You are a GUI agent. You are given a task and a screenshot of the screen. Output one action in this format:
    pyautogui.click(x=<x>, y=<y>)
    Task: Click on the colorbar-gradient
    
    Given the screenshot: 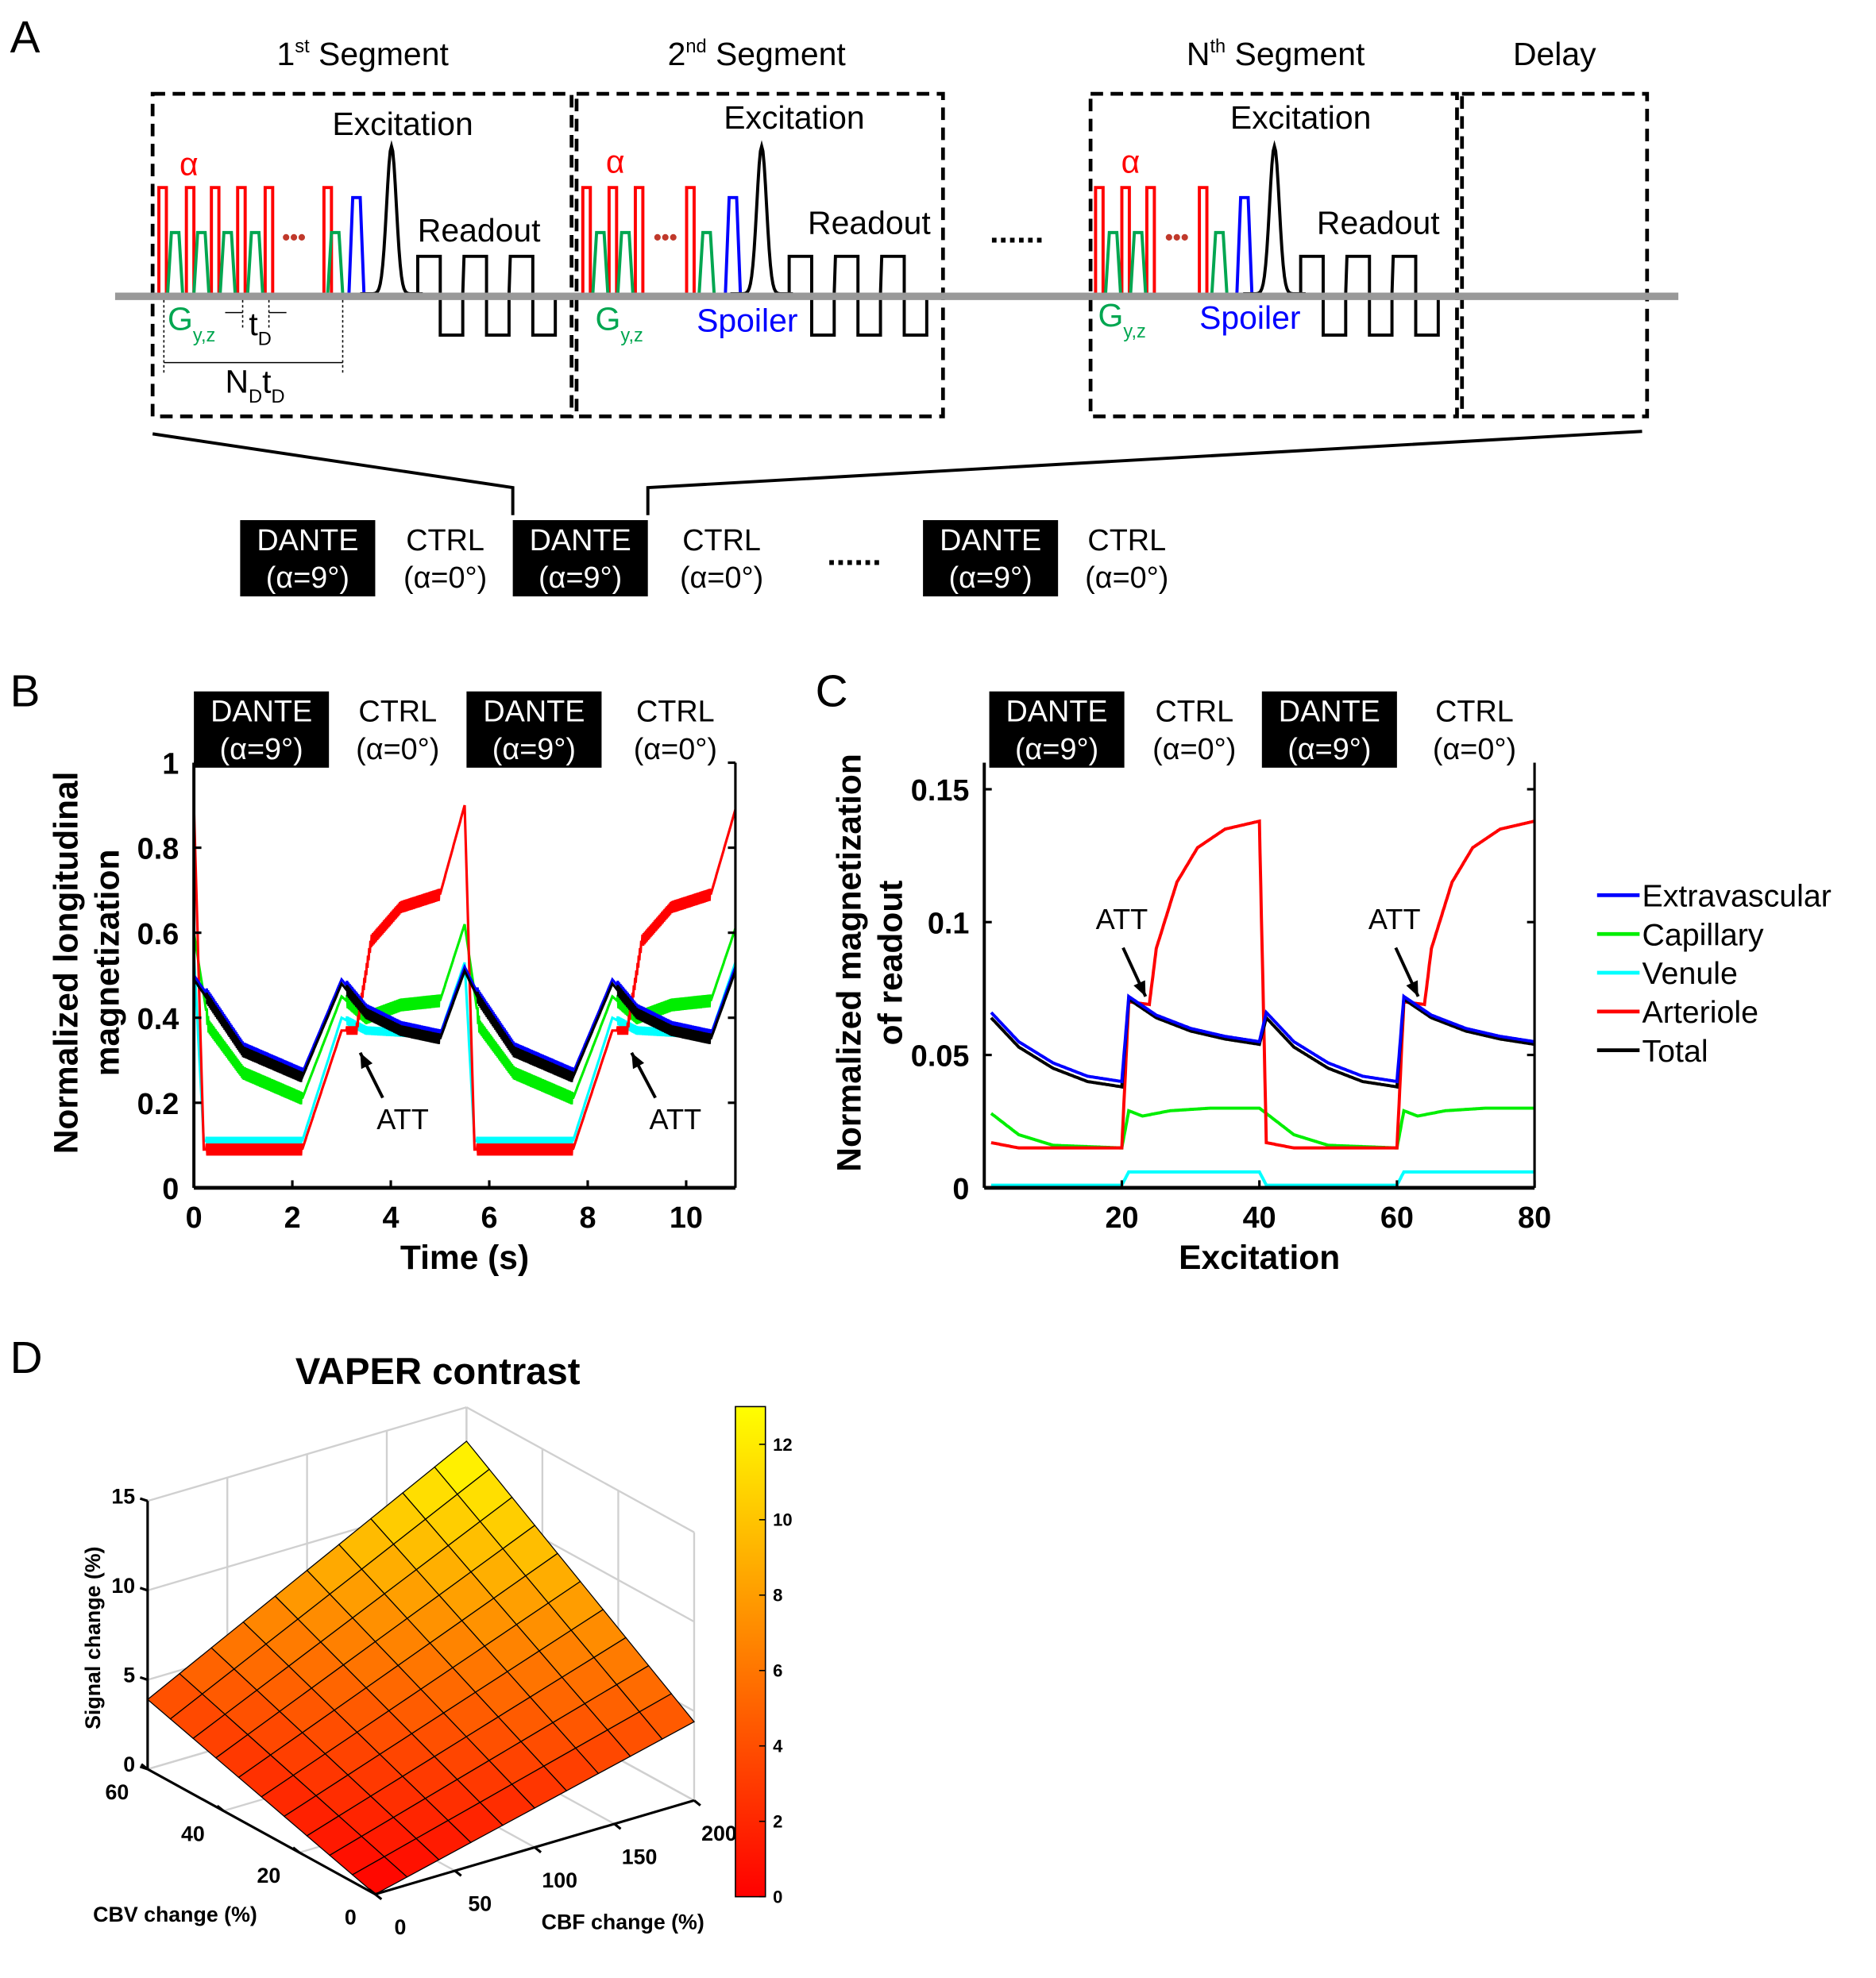 What is the action you would take?
    pyautogui.click(x=750, y=1651)
    